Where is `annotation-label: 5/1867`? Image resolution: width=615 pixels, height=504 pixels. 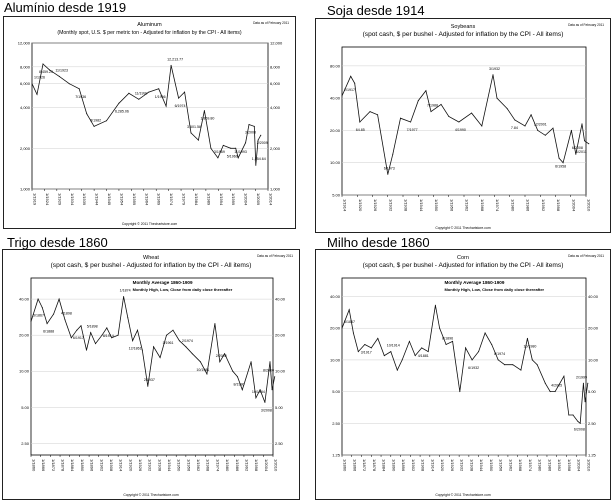 annotation-label: 5/1867 is located at coordinates (349, 322).